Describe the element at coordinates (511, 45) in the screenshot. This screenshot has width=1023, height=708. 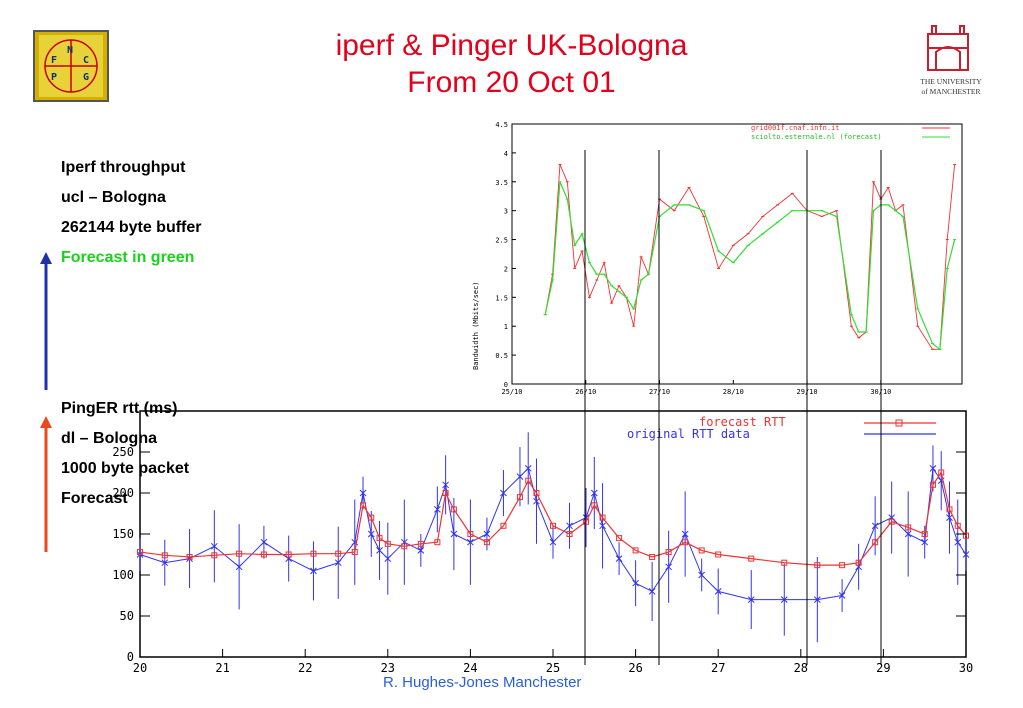
I see `slide-title-line1: iperf & Pinger UK-Bologna` at that location.